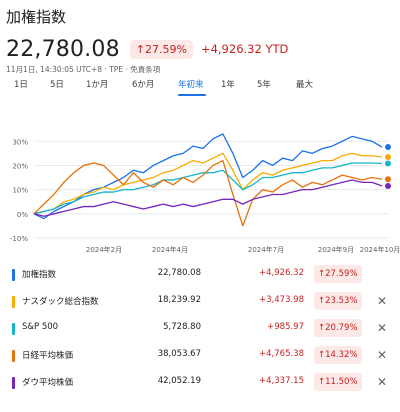 The height and width of the screenshot is (412, 400). What do you see at coordinates (19, 239) in the screenshot?
I see `y-tick-label: -10%` at bounding box center [19, 239].